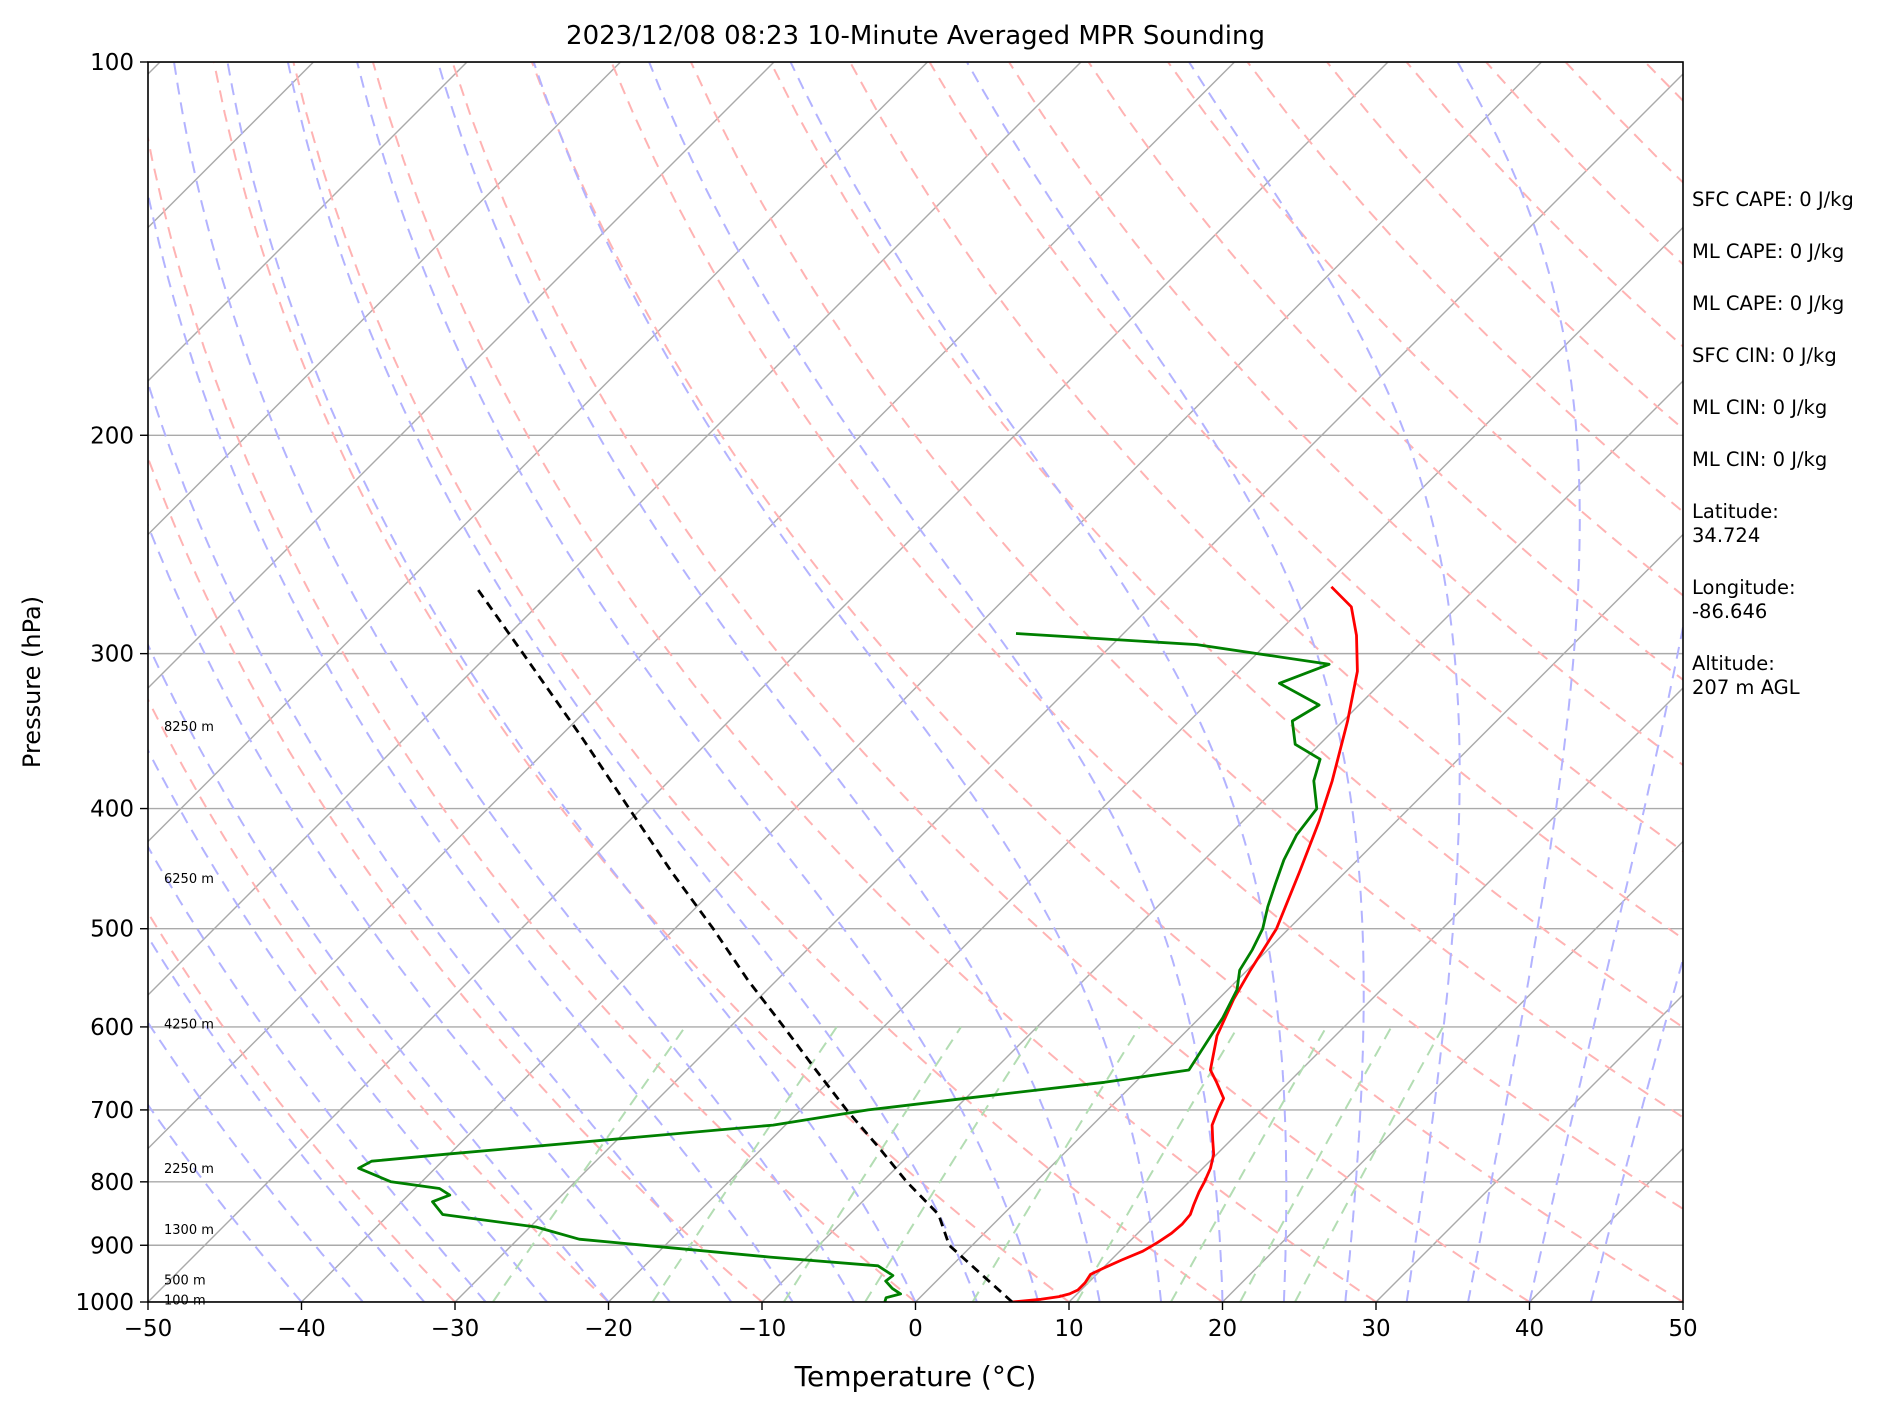 This screenshot has width=1893, height=1406. Describe the element at coordinates (112, 1246) in the screenshot. I see `y-tick-label: 900` at that location.